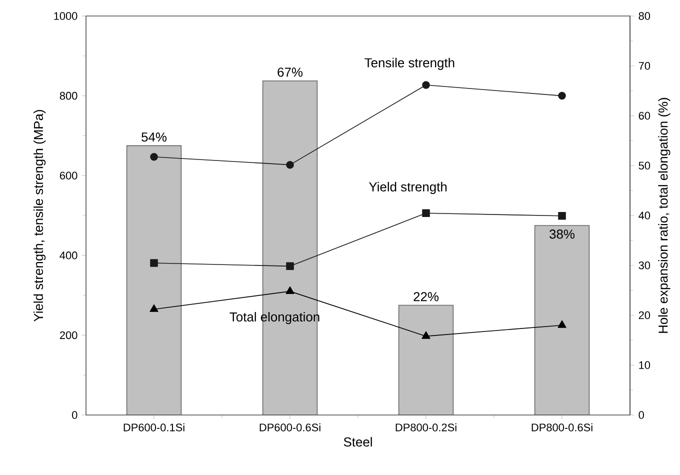 This screenshot has height=475, width=680. What do you see at coordinates (644, 216) in the screenshot?
I see `y2-tick-label: 40` at bounding box center [644, 216].